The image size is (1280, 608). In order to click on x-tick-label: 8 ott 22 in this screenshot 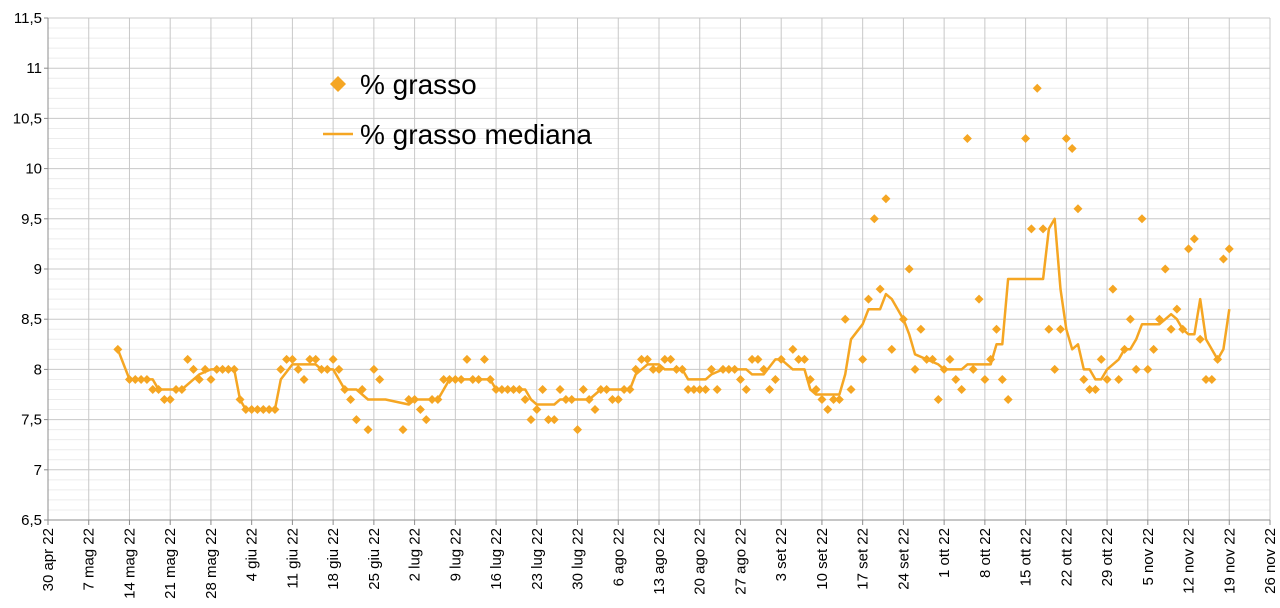, I will do `click(985, 553)`.